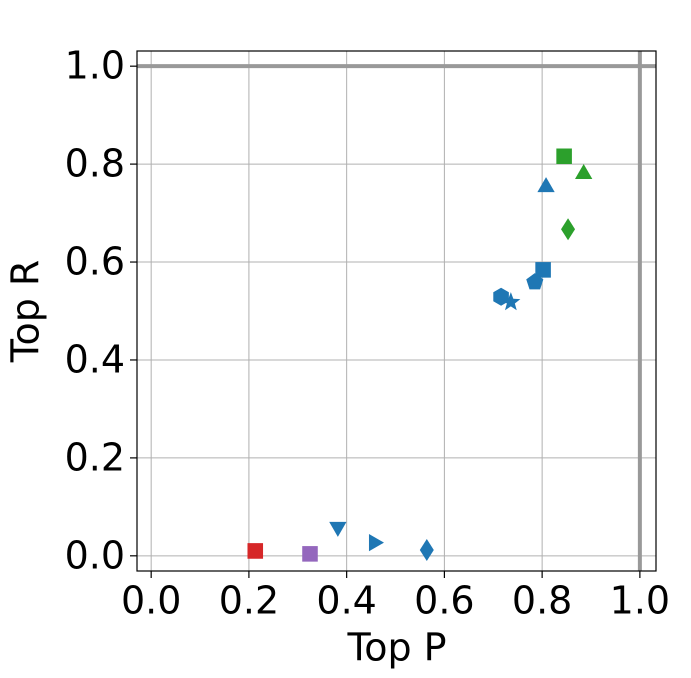  I want to click on x-tick-label: 0.2, so click(249, 601).